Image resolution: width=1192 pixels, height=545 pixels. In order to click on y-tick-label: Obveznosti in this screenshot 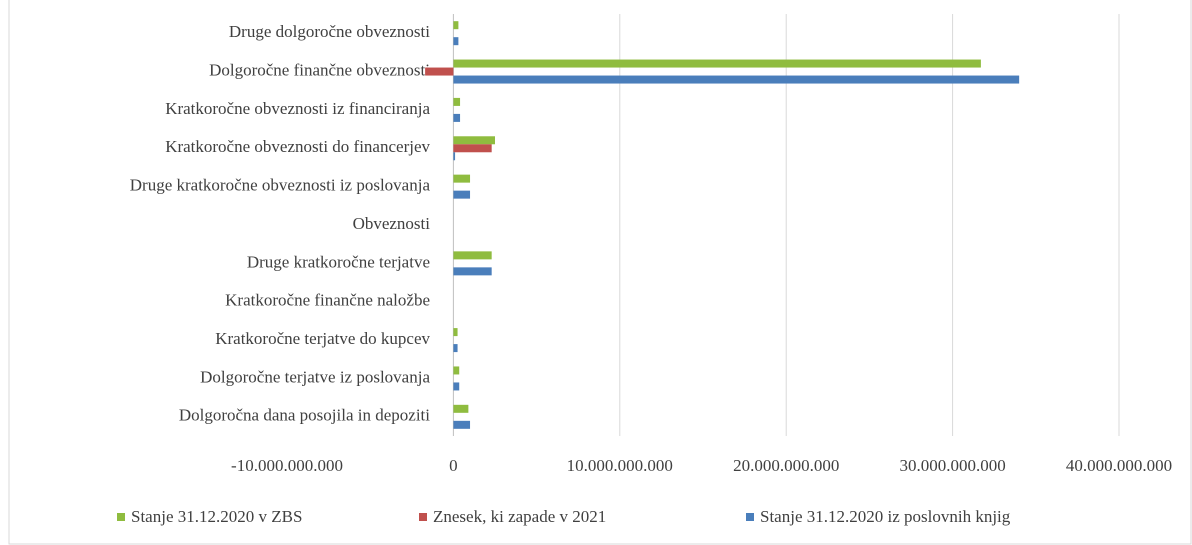, I will do `click(392, 223)`.